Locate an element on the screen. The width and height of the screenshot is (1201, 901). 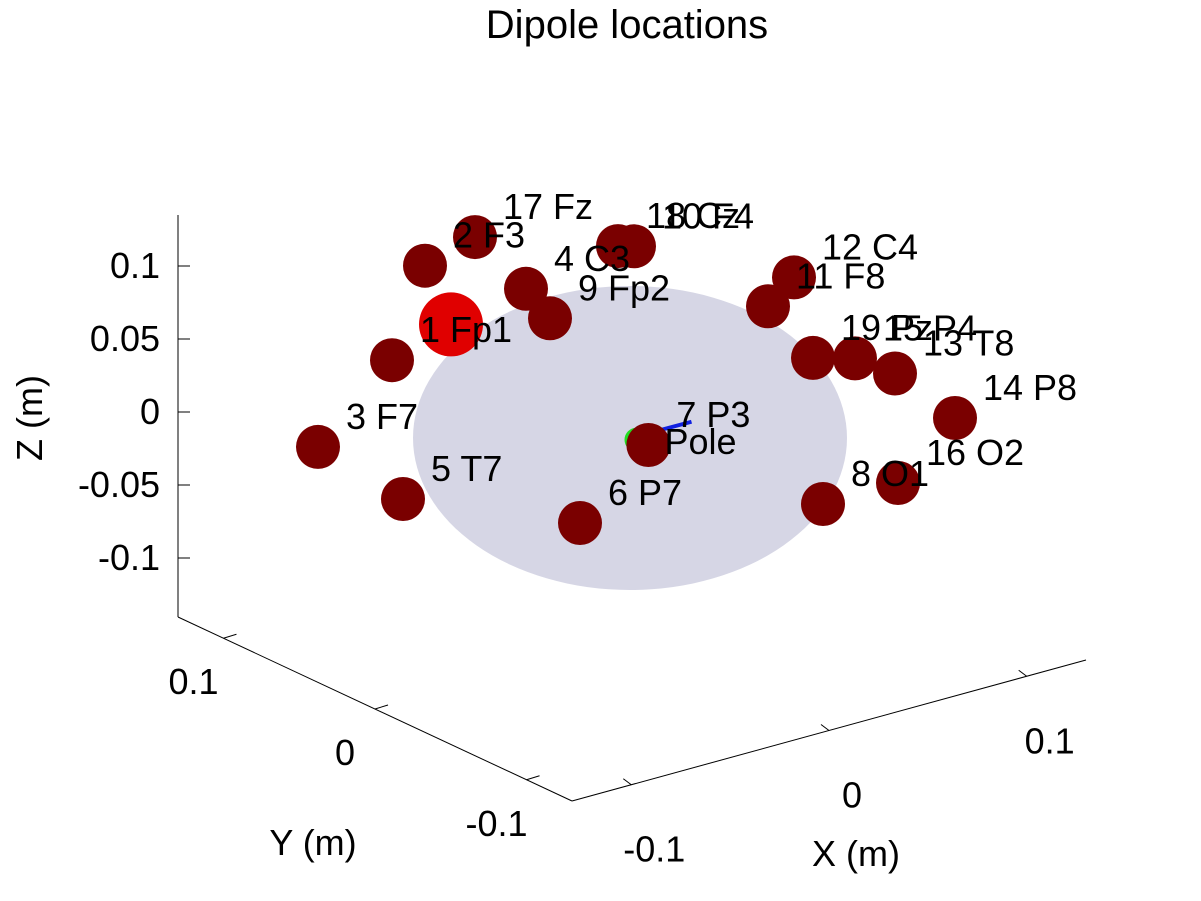
electrode-label: 15 P4 is located at coordinates (930, 327).